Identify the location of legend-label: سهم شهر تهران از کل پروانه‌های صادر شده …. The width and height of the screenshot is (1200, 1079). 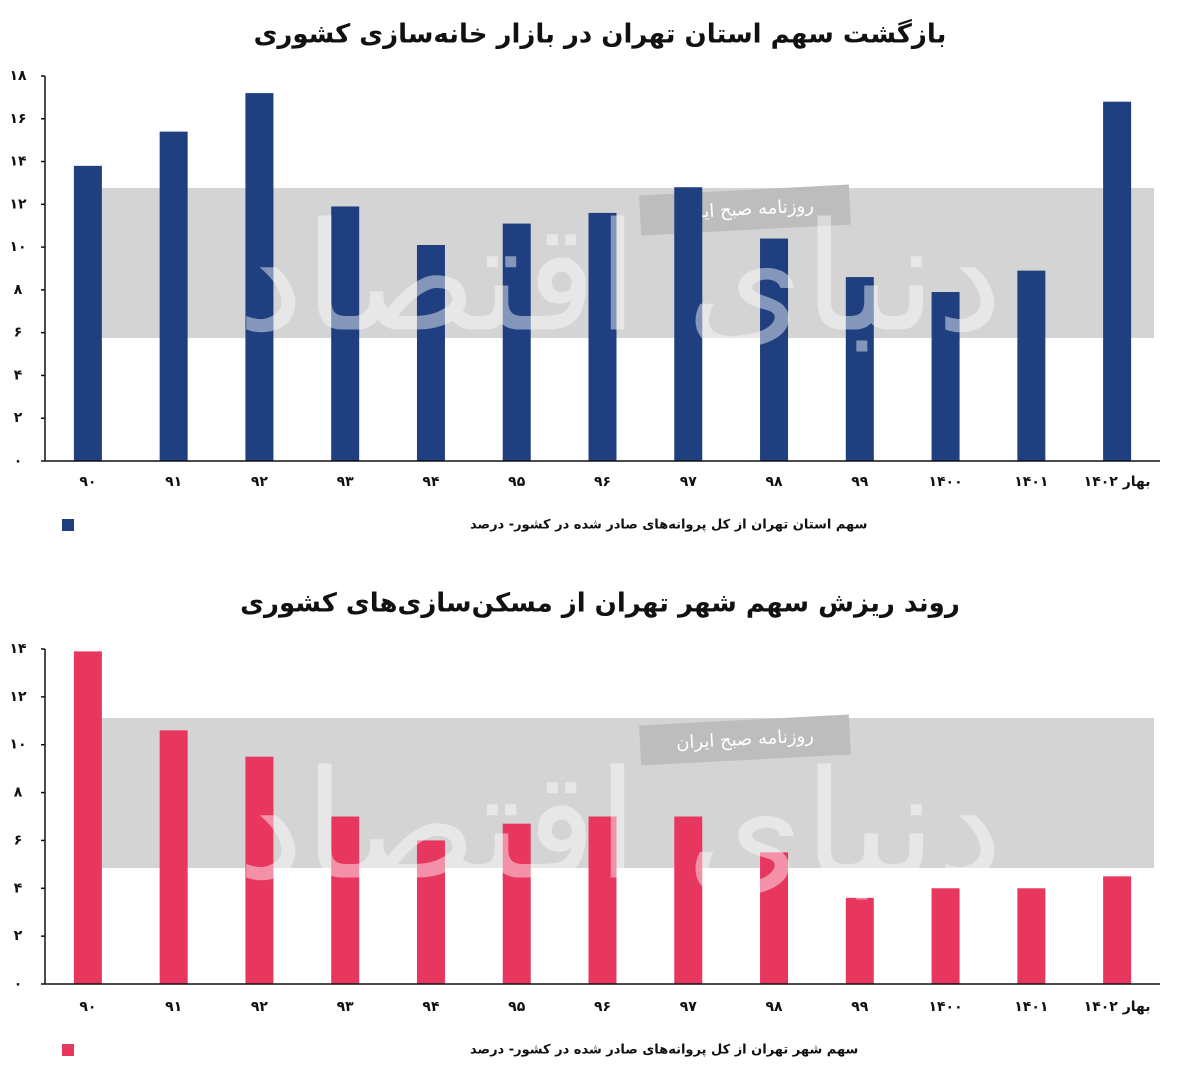
(664, 1050).